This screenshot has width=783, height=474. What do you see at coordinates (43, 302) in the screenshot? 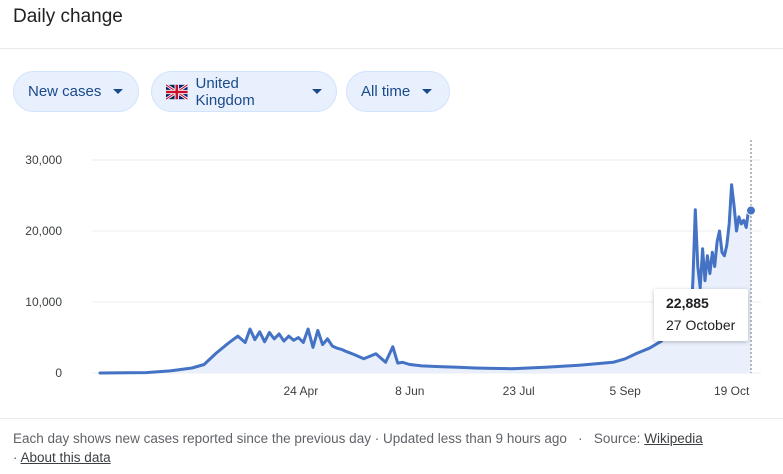
I see `y-tick-label: 10,000` at bounding box center [43, 302].